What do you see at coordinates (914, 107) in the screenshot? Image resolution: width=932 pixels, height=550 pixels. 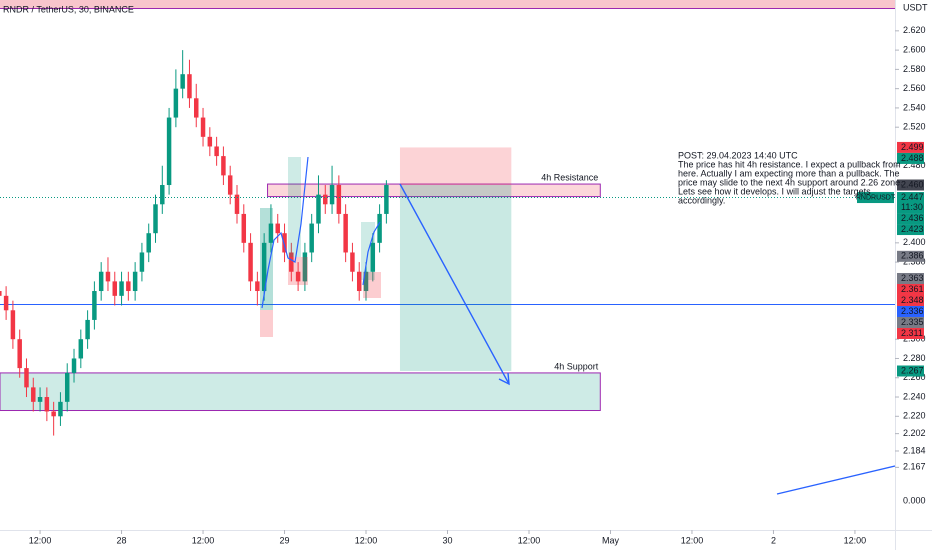 I see `y-tick-label: 2.540` at bounding box center [914, 107].